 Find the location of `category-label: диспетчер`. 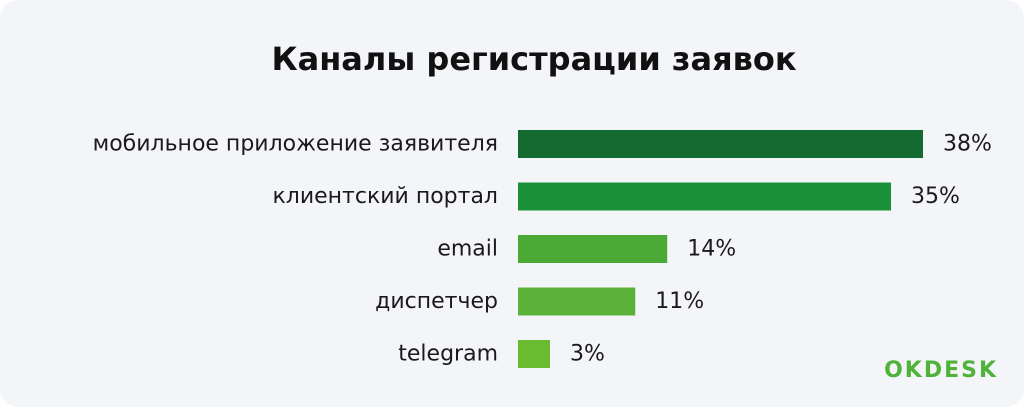

category-label: диспетчер is located at coordinates (436, 301).